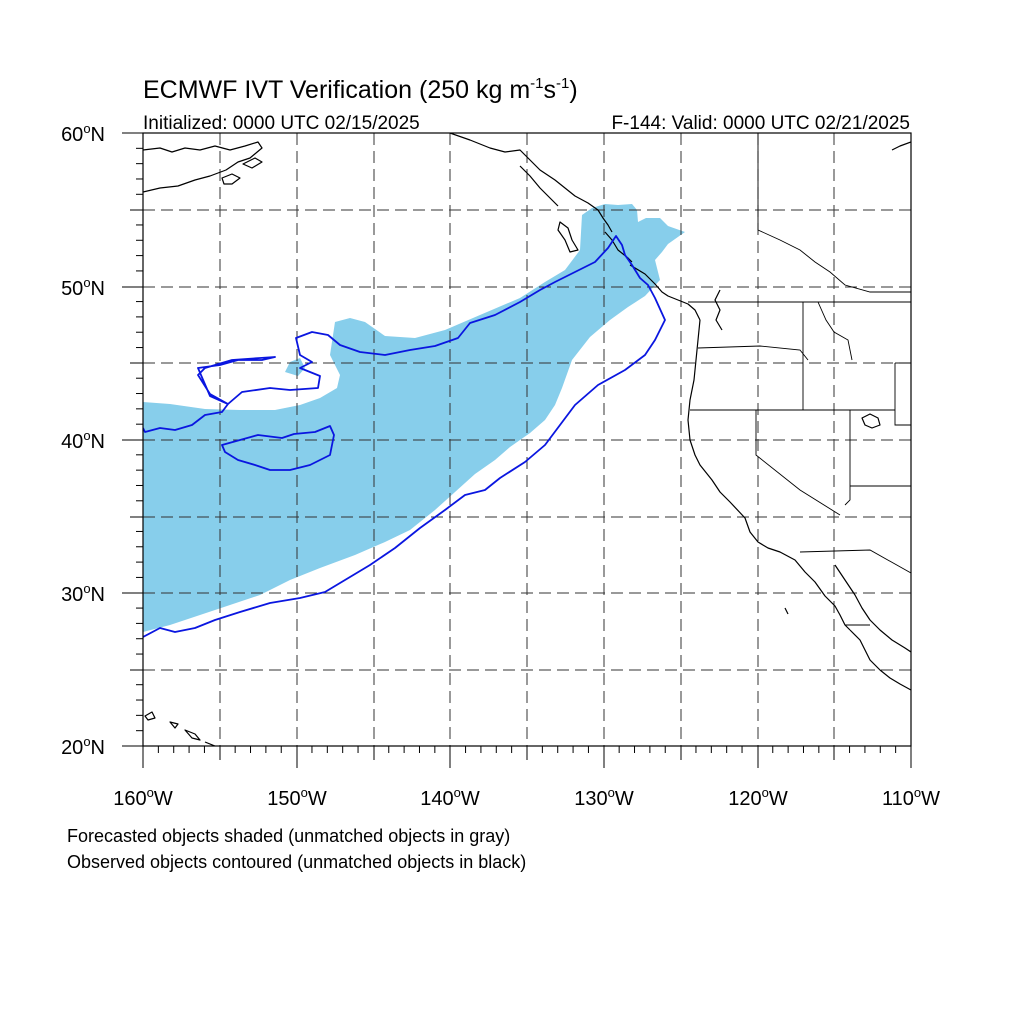 This screenshot has height=1024, width=1024. I want to click on lat-label-50: 50oN, so click(83, 287).